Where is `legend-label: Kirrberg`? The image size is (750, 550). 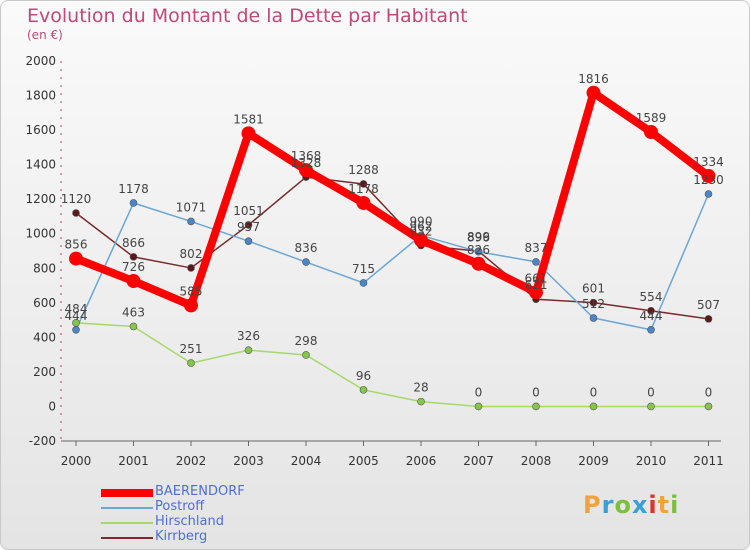 legend-label: Kirrberg is located at coordinates (181, 536).